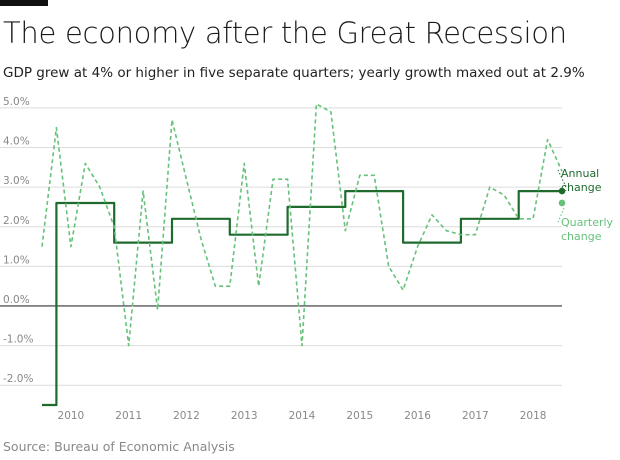 Image resolution: width=620 pixels, height=460 pixels. I want to click on y-tick-label: -1.0%, so click(18, 340).